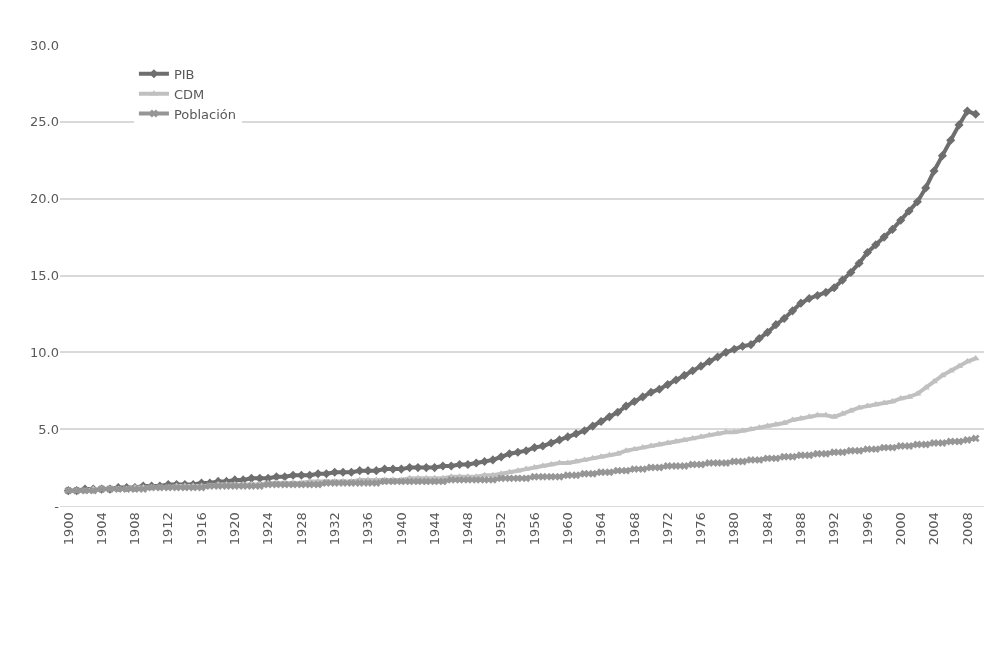 Image resolution: width=1004 pixels, height=646 pixels. I want to click on y-tick-label: -, so click(57, 506).